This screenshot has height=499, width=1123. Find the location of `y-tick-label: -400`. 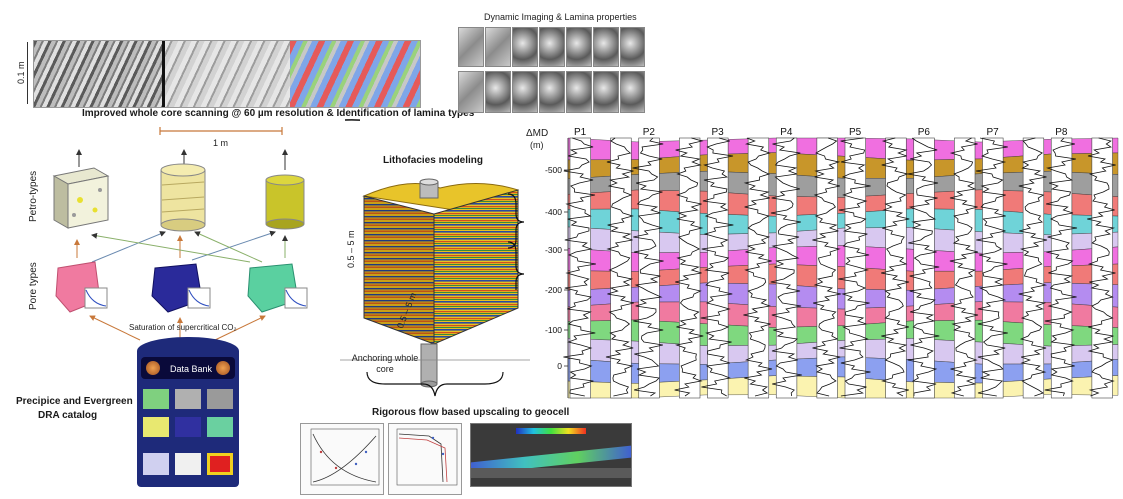

y-tick-label: -400 is located at coordinates (553, 212).